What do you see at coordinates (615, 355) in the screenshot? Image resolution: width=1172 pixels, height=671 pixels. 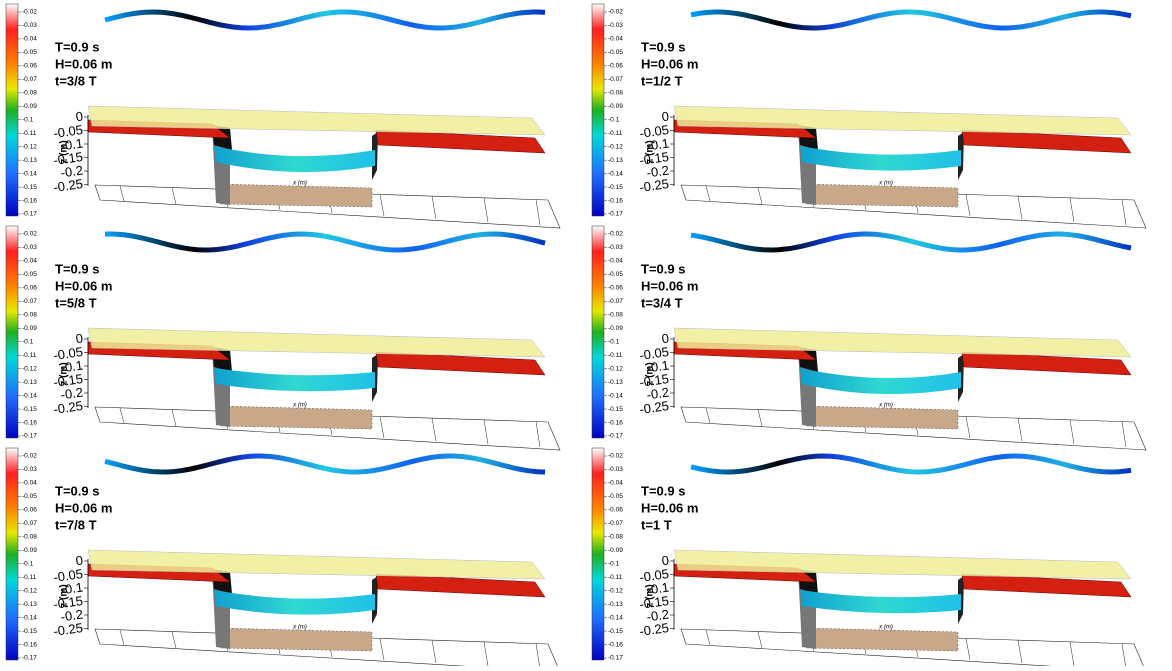 I see `colorbar-tick-label: -0.11` at bounding box center [615, 355].